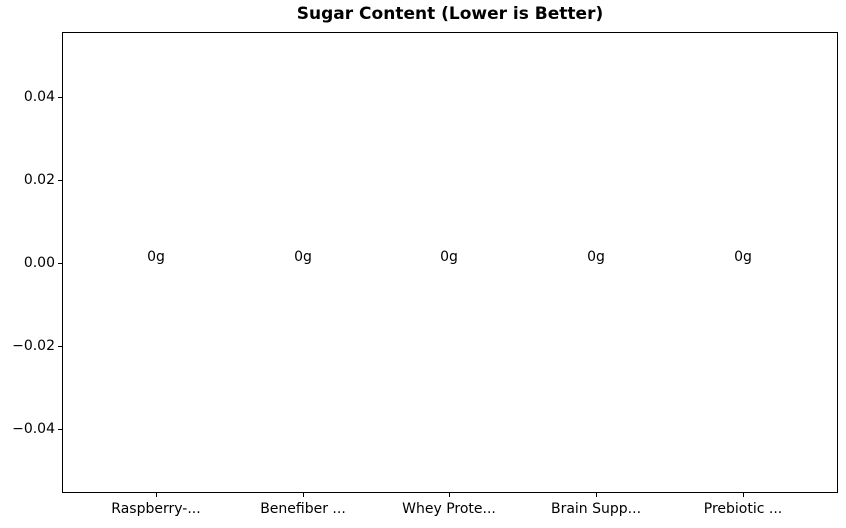  What do you see at coordinates (39, 180) in the screenshot?
I see `y-tick-label: 0.02` at bounding box center [39, 180].